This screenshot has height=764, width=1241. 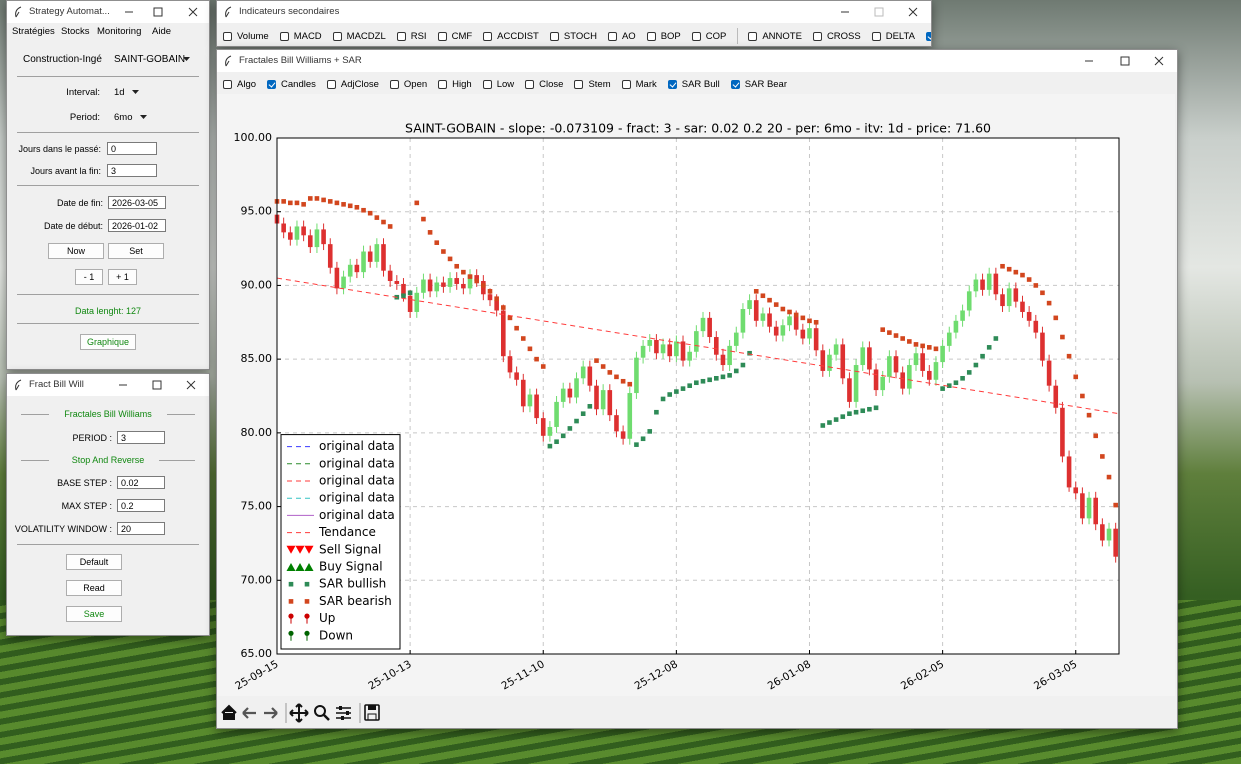 What do you see at coordinates (462, 84) in the screenshot?
I see `checkbox-label: High` at bounding box center [462, 84].